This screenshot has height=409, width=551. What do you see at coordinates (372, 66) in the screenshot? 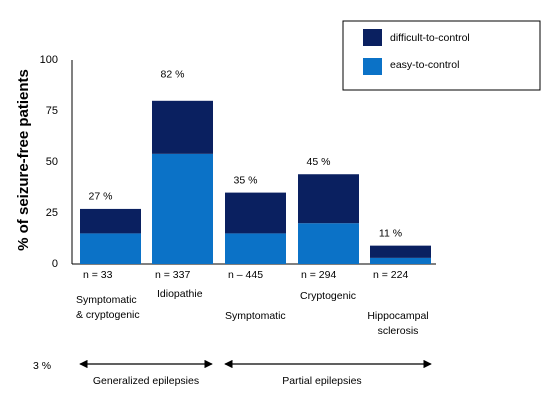
I see `legend-swatch-easy` at bounding box center [372, 66].